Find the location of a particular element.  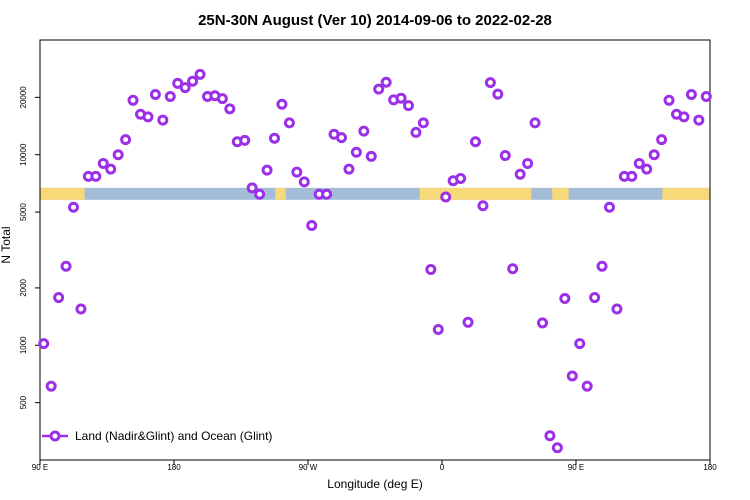

y-tick-label: 20000 is located at coordinates (23, 97).